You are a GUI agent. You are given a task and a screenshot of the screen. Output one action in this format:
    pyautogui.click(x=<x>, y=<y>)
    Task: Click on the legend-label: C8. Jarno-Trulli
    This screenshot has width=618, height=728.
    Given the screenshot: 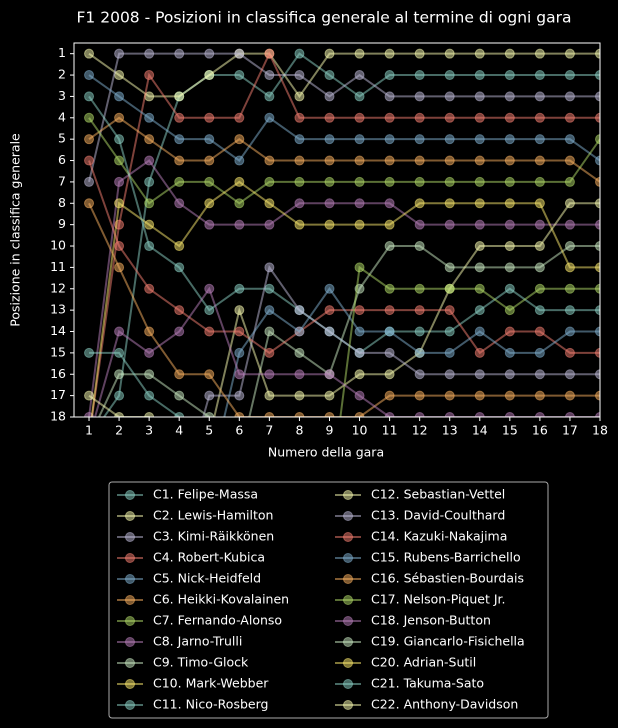 What is the action you would take?
    pyautogui.click(x=197, y=641)
    